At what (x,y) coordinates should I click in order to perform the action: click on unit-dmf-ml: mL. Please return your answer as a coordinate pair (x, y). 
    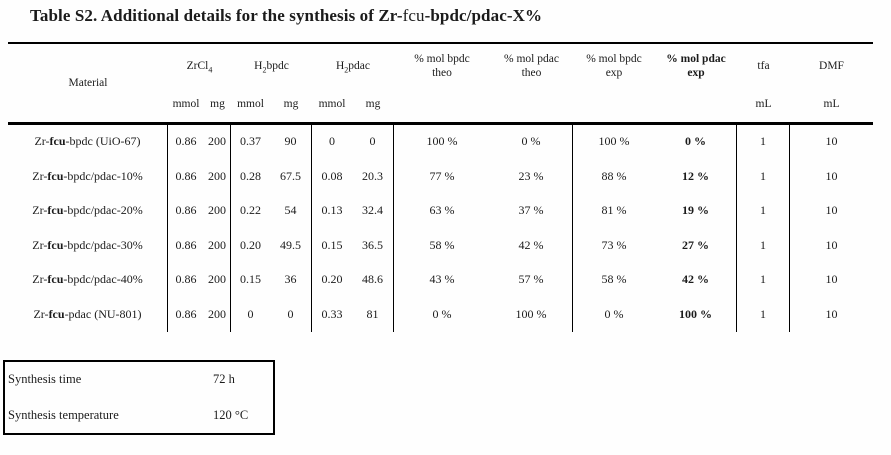
    Looking at the image, I should click on (831, 104).